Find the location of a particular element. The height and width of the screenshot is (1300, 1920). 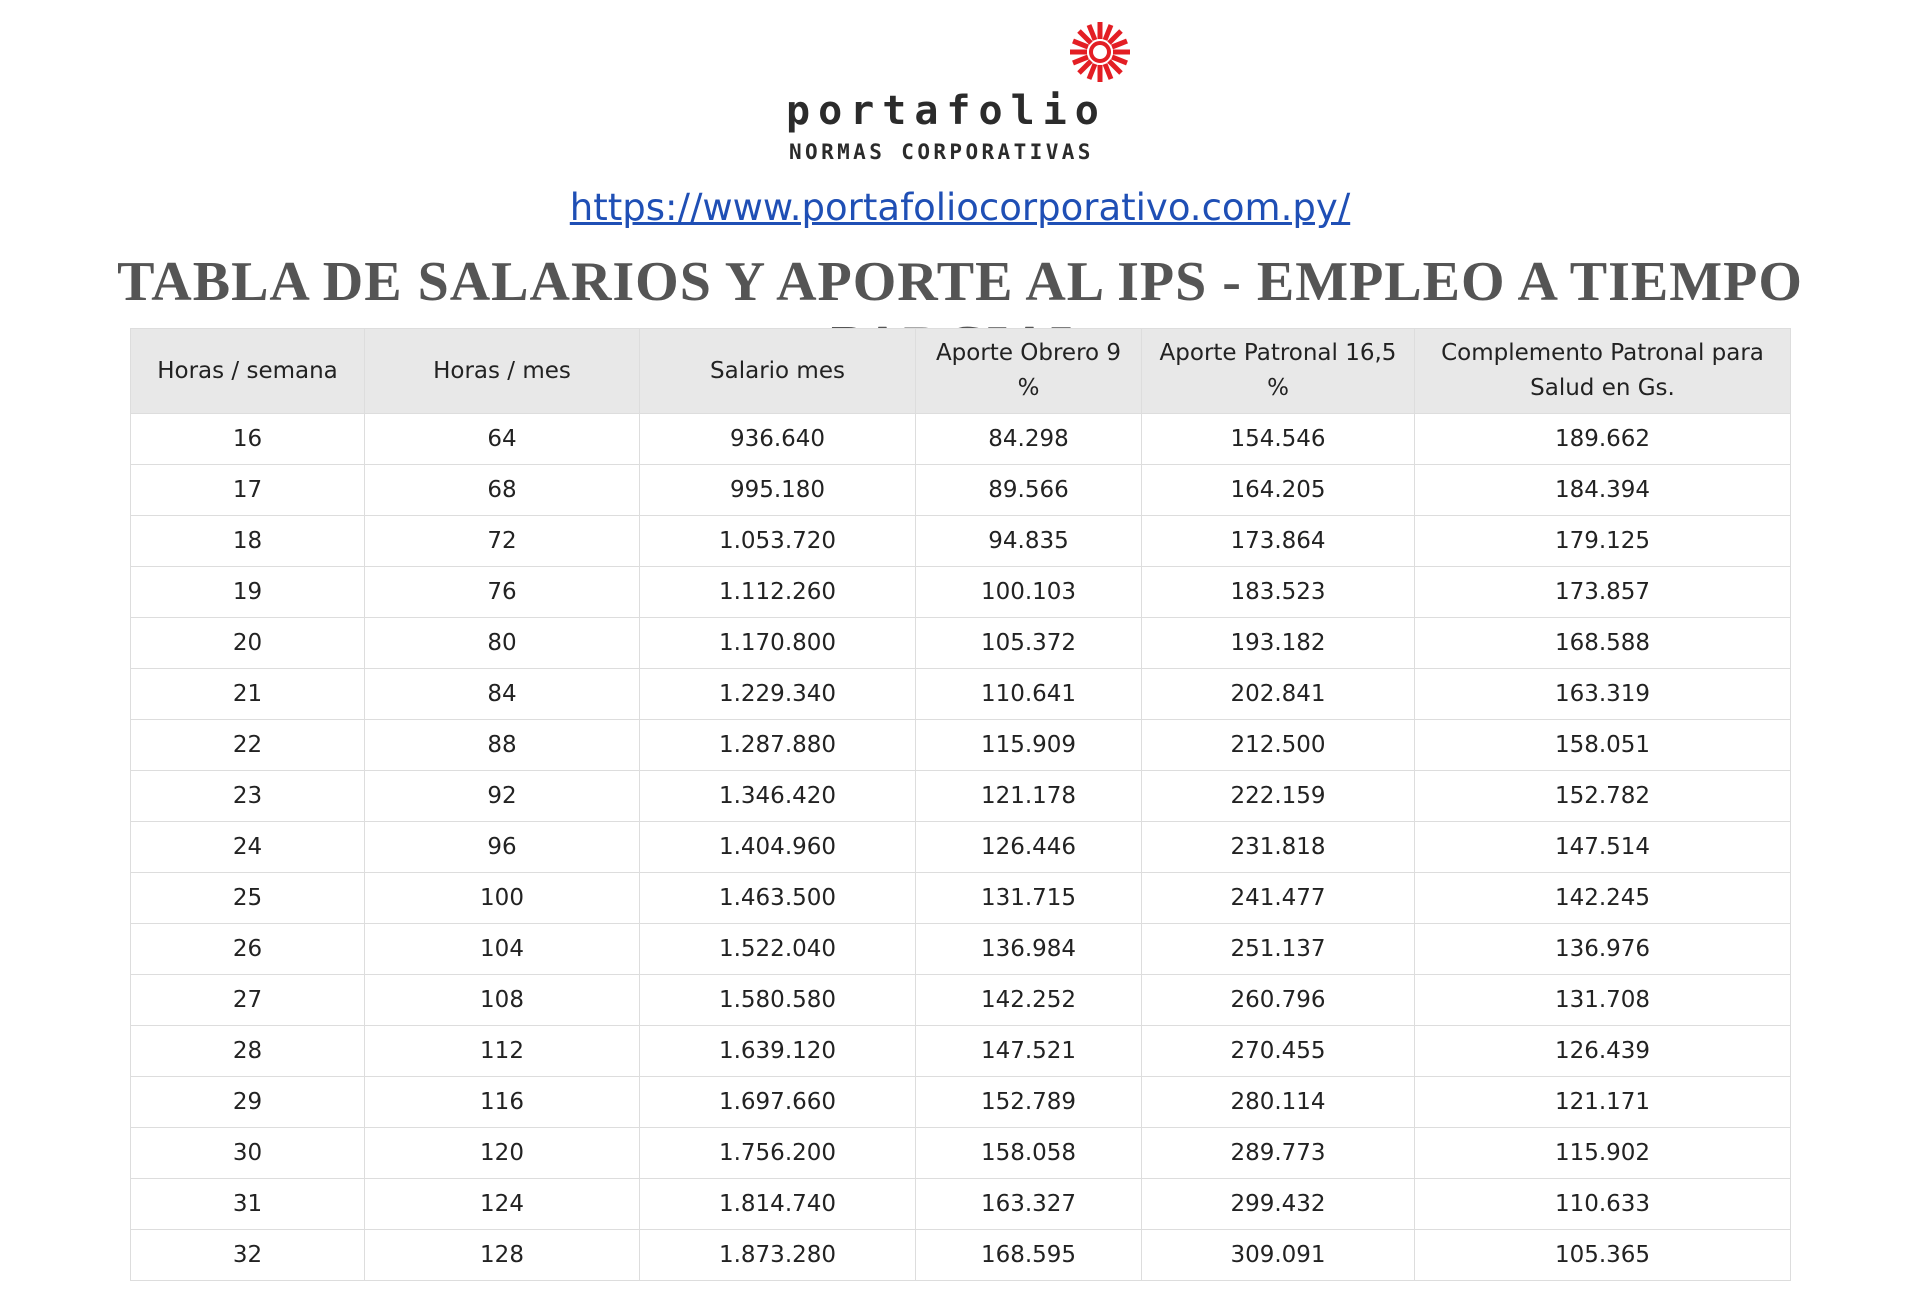

table-cell: 163.319 is located at coordinates (1602, 694).